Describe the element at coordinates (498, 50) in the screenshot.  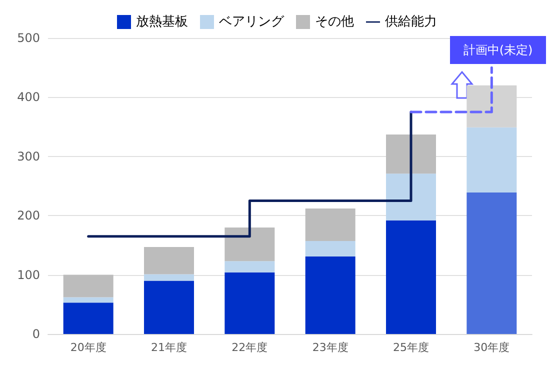
I see `annotation: 計画中(未定)` at that location.